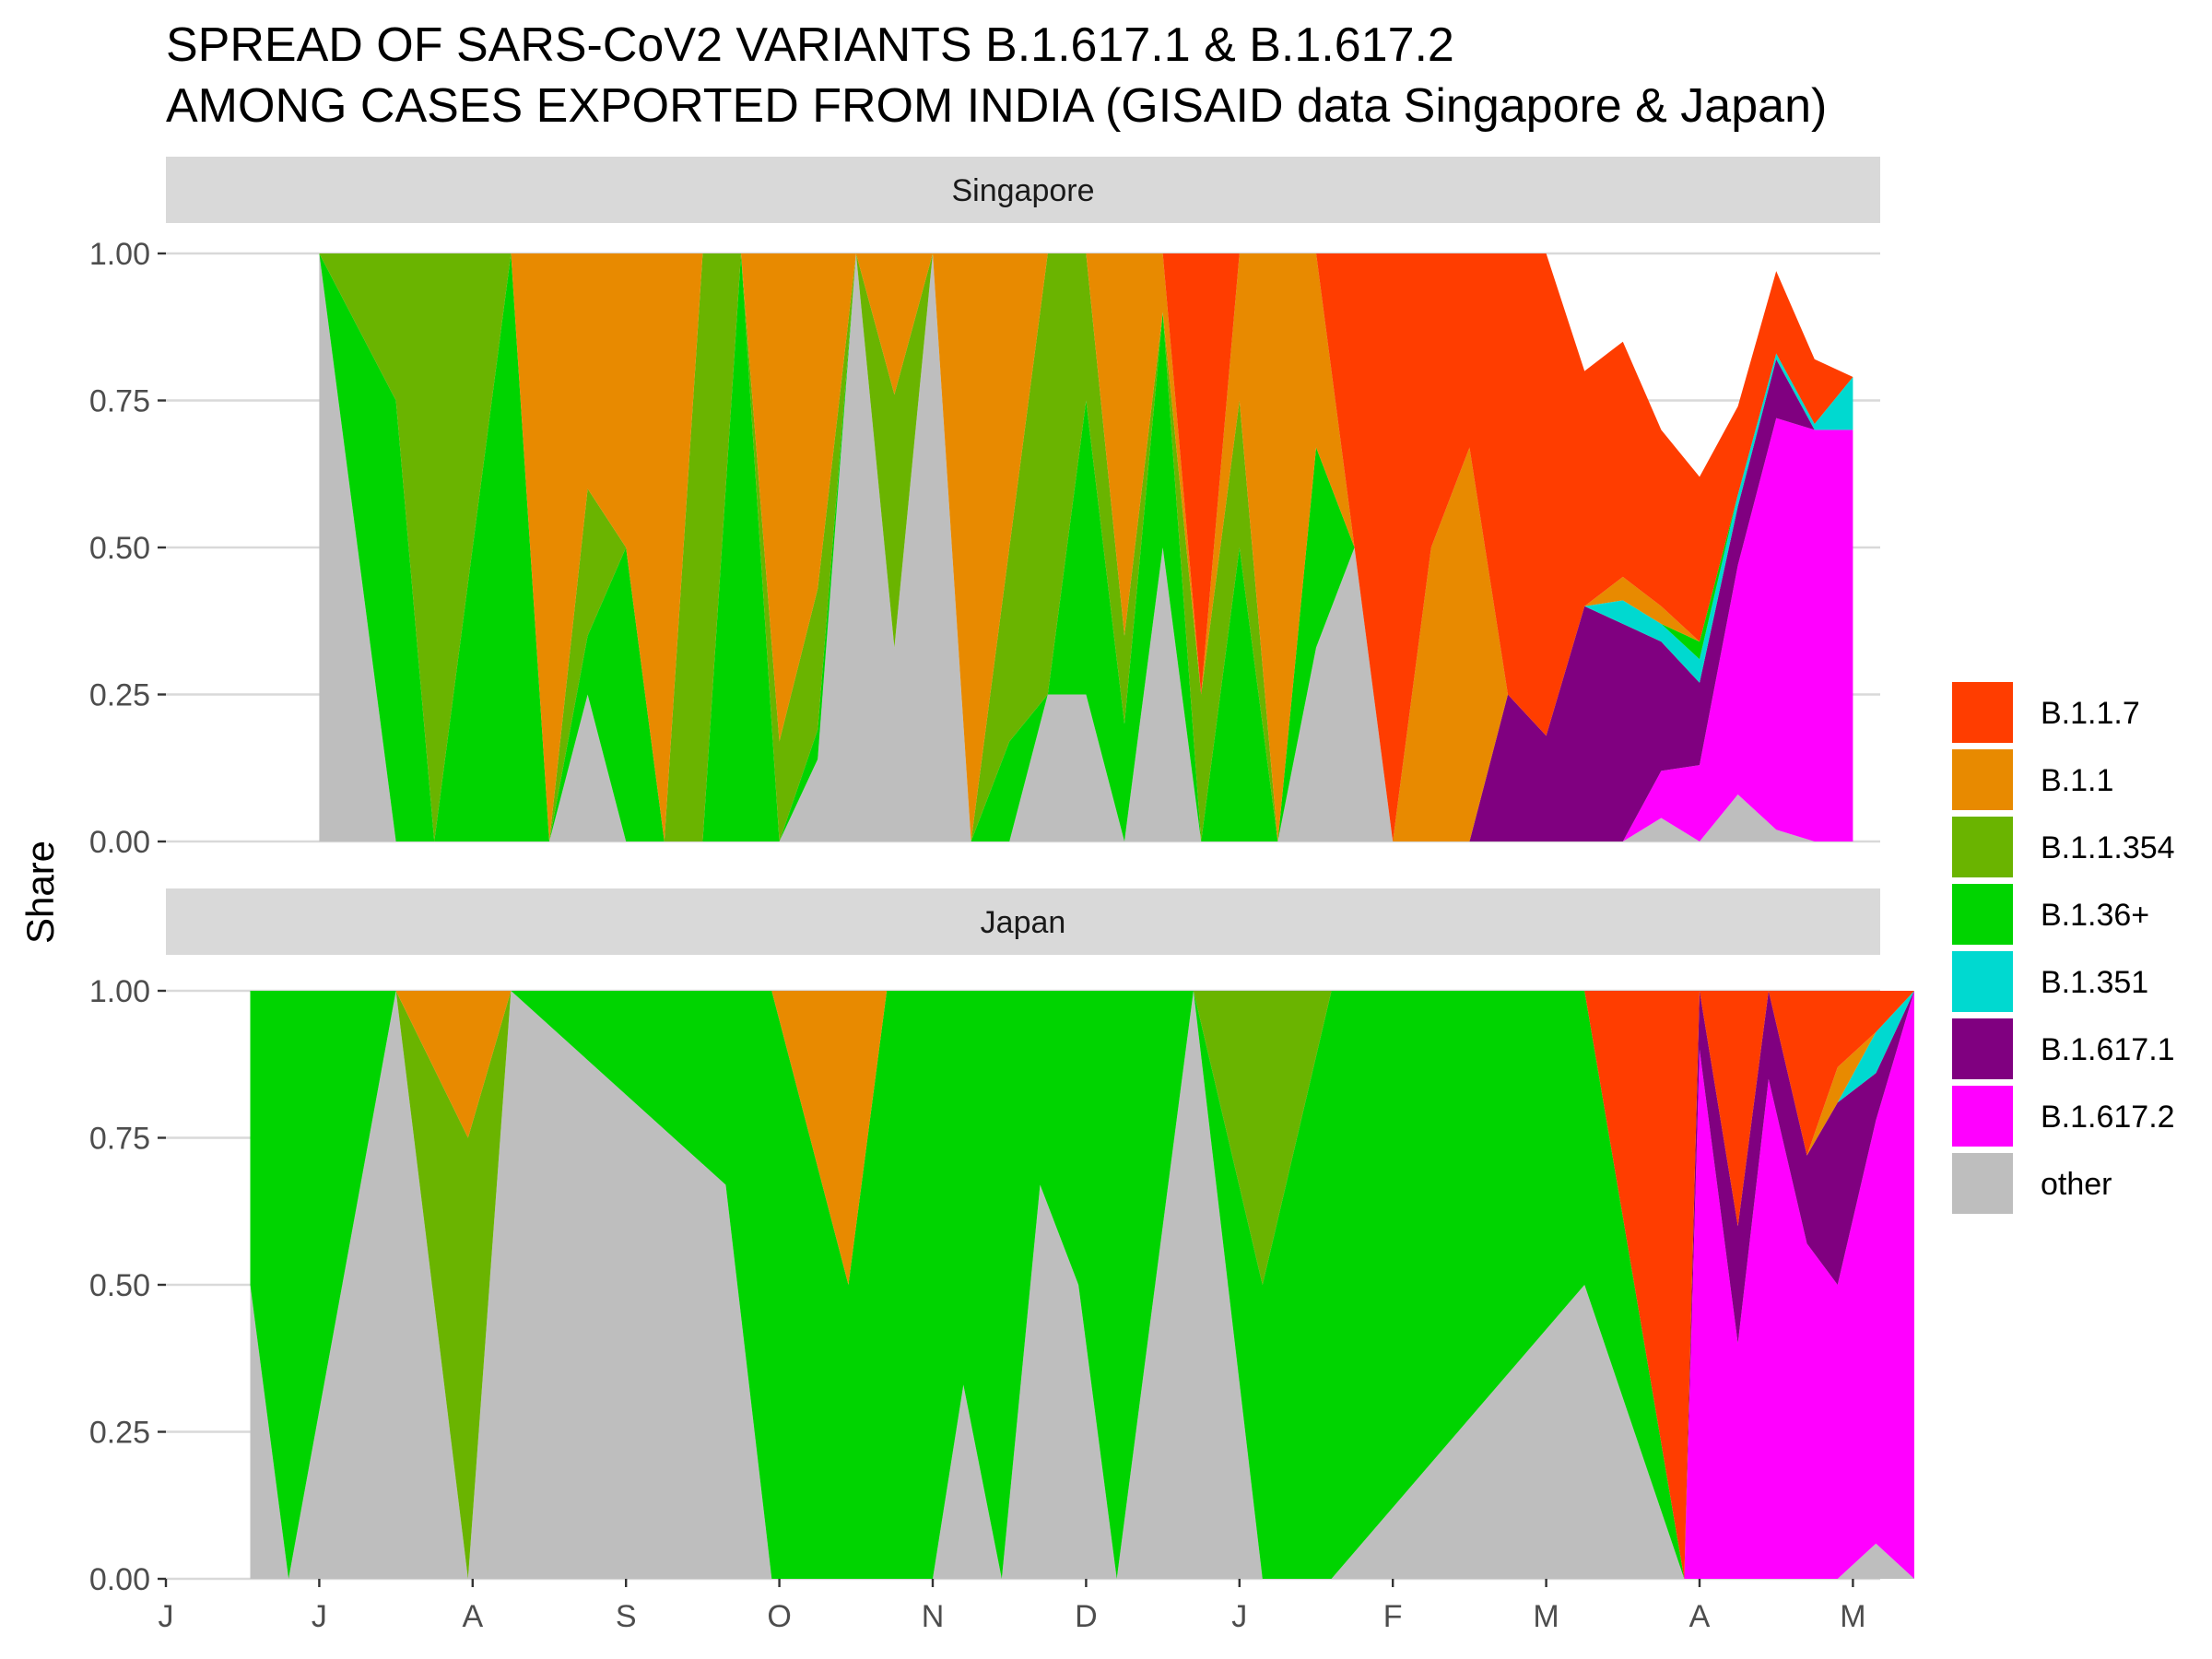 The width and height of the screenshot is (2212, 1659). What do you see at coordinates (933, 1616) in the screenshot?
I see `x-tick-label: N` at bounding box center [933, 1616].